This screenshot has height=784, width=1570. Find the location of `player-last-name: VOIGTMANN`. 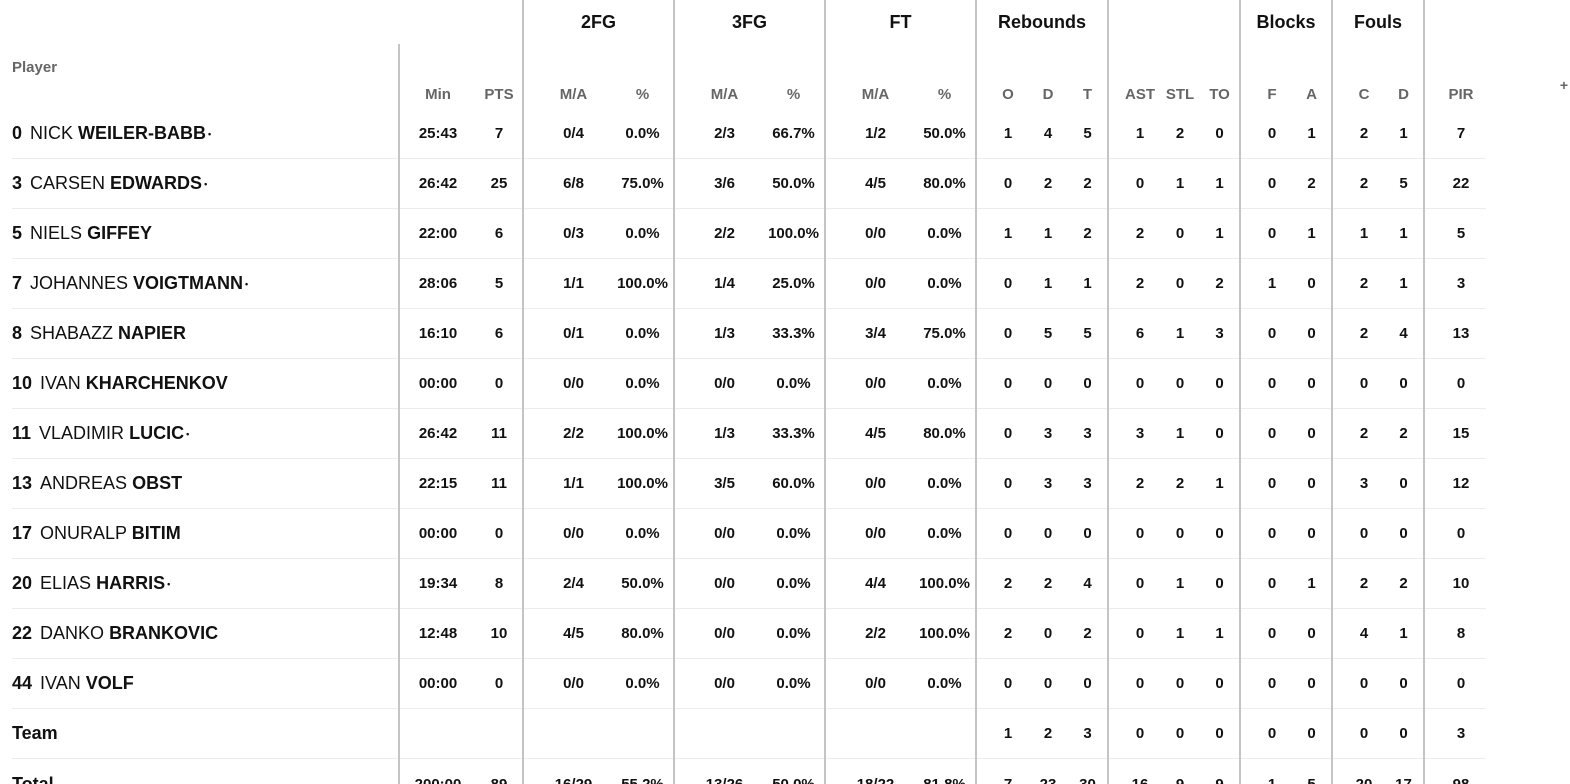

player-last-name: VOIGTMANN is located at coordinates (188, 283).